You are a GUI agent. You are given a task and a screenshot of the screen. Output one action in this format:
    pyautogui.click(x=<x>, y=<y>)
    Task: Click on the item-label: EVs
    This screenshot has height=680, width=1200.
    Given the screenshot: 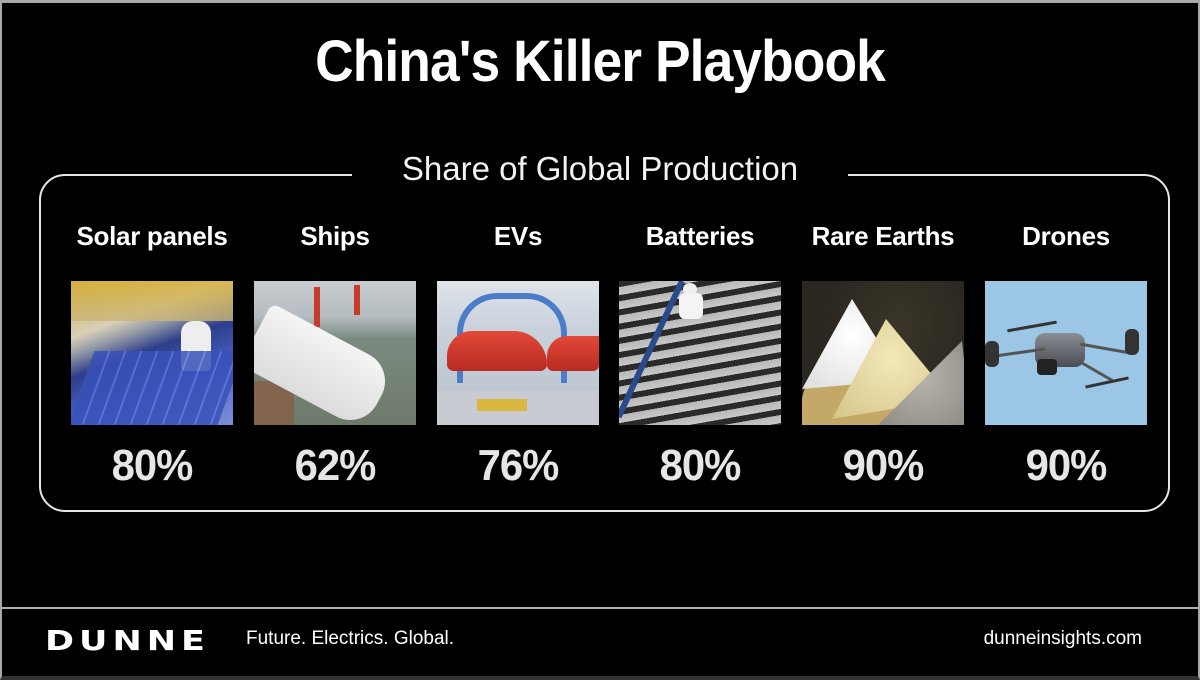 What is the action you would take?
    pyautogui.click(x=518, y=236)
    